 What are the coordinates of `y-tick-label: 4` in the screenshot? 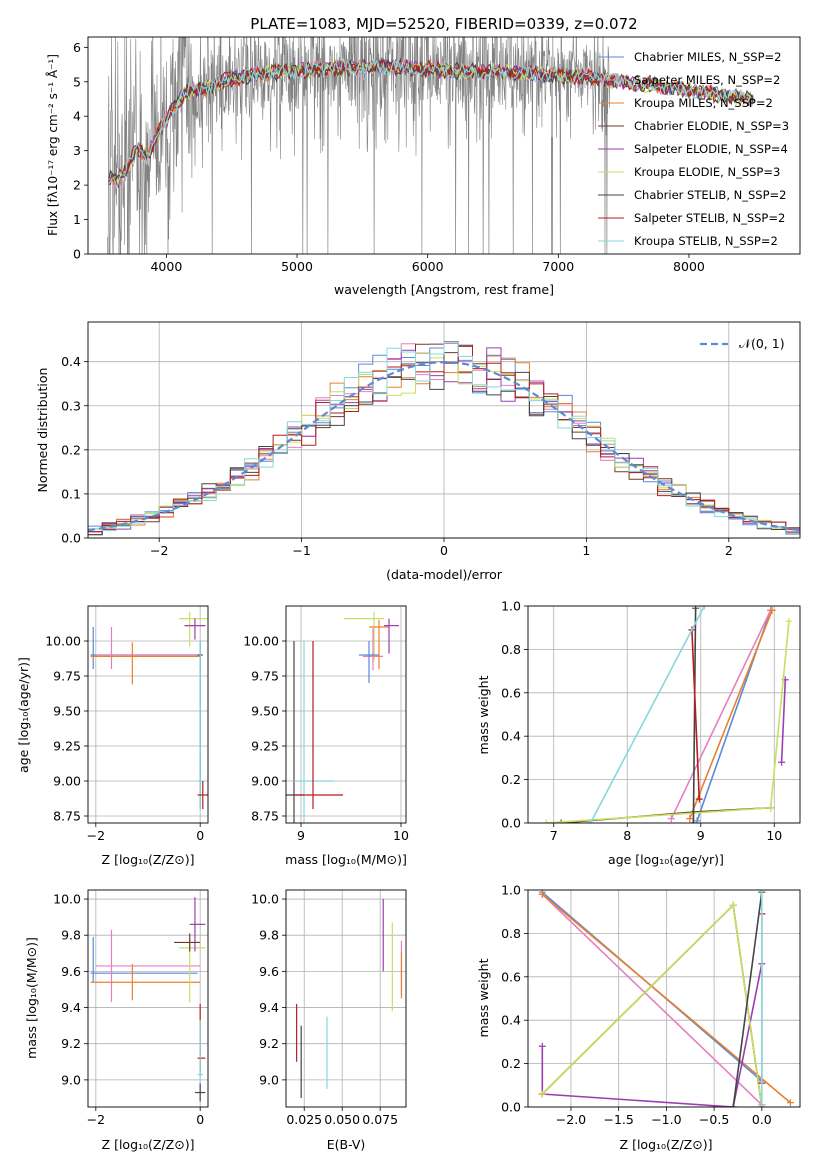 It's located at (77, 116).